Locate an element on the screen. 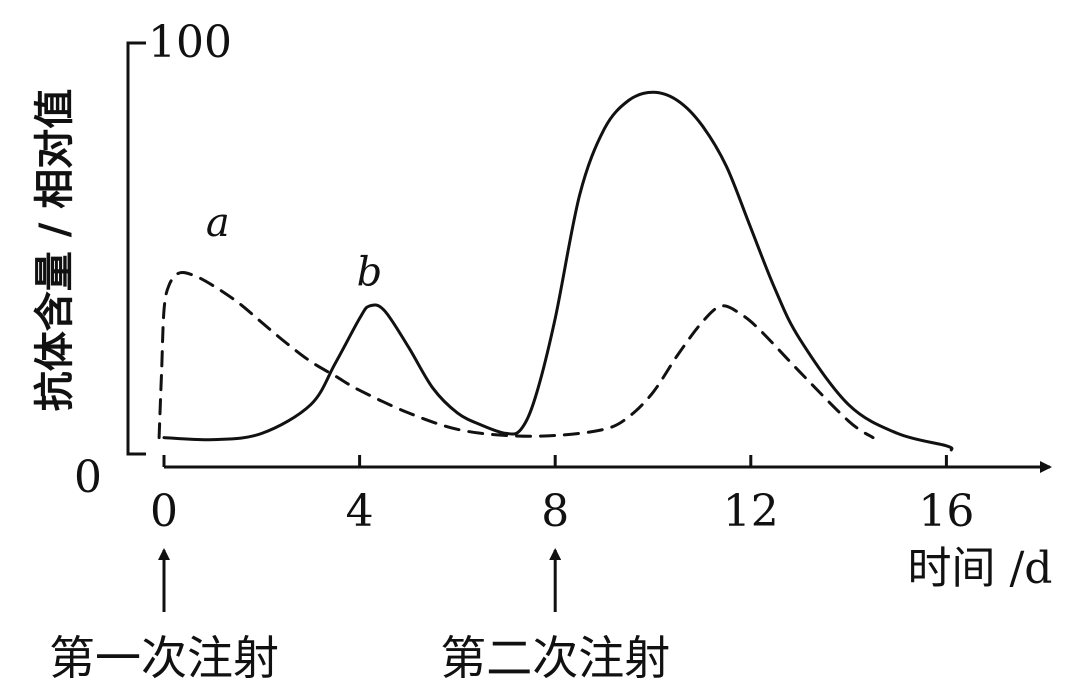 This screenshot has width=1087, height=698. x-axis-label: 时间 /d is located at coordinates (980, 568).